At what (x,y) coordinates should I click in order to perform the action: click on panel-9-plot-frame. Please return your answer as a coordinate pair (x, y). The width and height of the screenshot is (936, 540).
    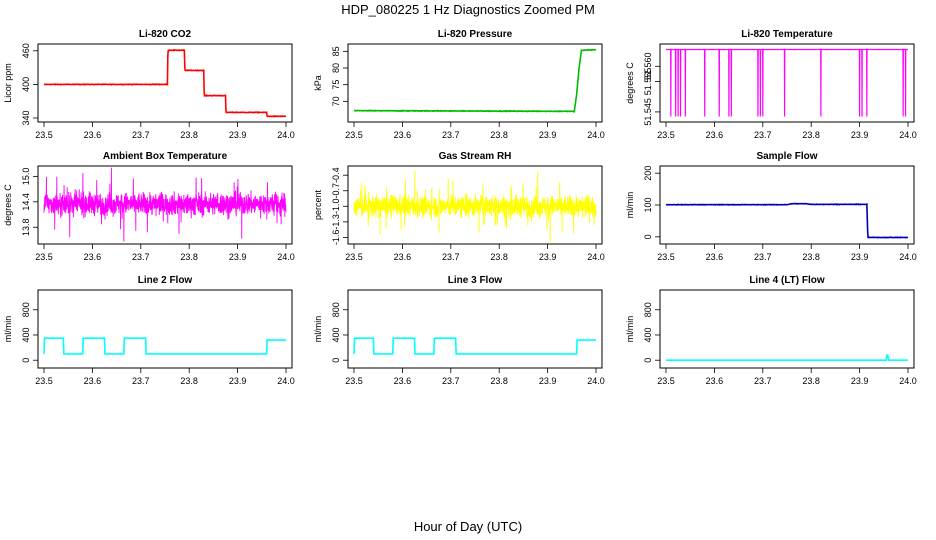
    Looking at the image, I should click on (787, 329).